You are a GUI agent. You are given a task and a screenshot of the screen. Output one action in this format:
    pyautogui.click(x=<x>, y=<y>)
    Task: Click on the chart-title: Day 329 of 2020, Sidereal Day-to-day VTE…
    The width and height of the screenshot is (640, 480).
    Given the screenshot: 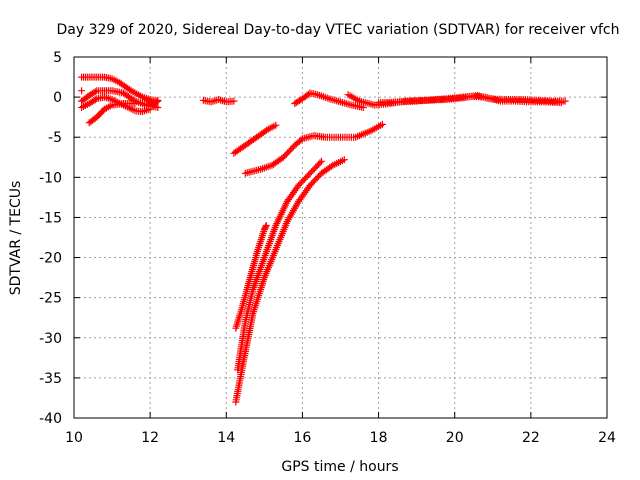 What is the action you would take?
    pyautogui.click(x=337, y=30)
    